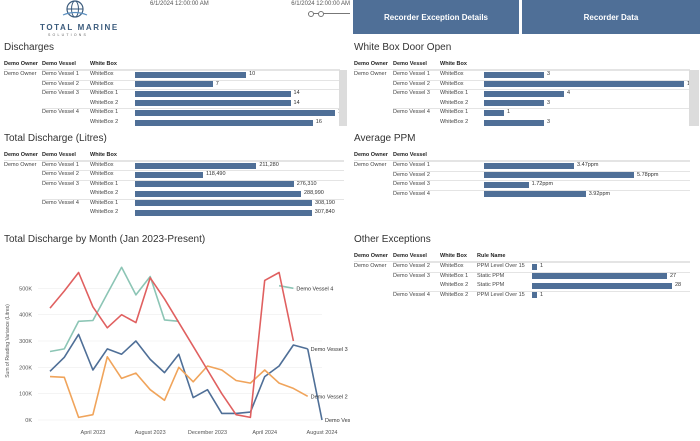 This screenshot has width=700, height=441. What do you see at coordinates (314, 289) in the screenshot?
I see `series-end-label: Demo Vessel 4` at bounding box center [314, 289].